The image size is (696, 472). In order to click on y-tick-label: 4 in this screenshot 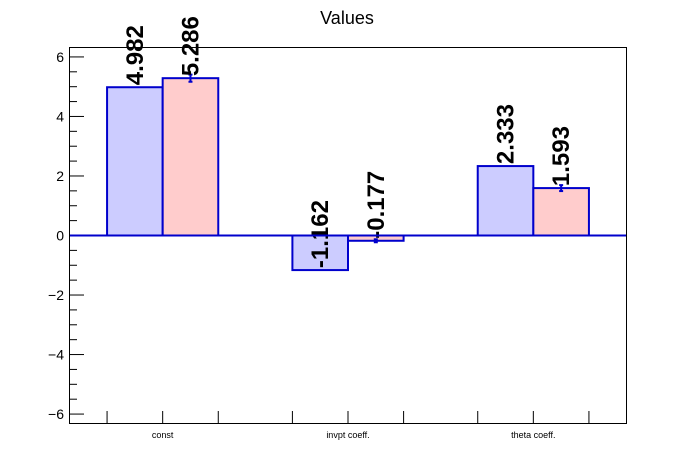, I will do `click(60, 116)`.